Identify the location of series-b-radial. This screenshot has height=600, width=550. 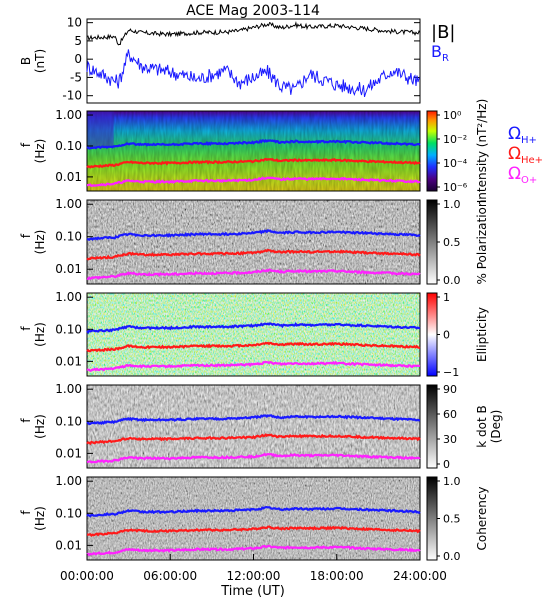
(253, 73).